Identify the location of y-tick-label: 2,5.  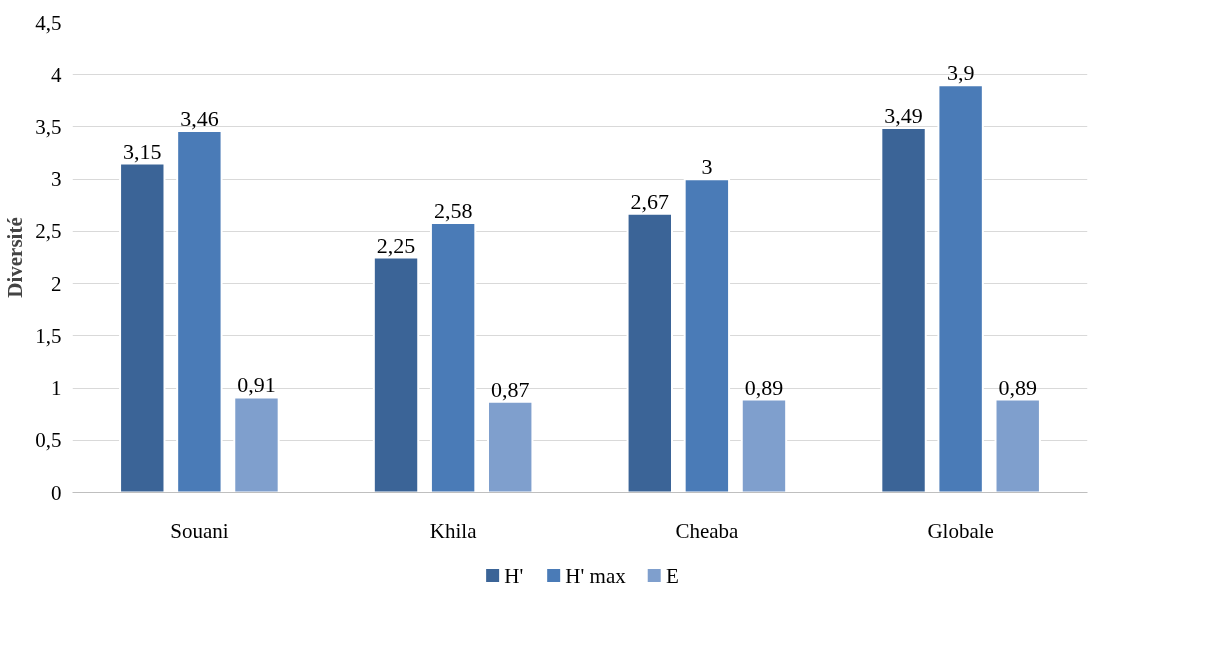
(48, 231).